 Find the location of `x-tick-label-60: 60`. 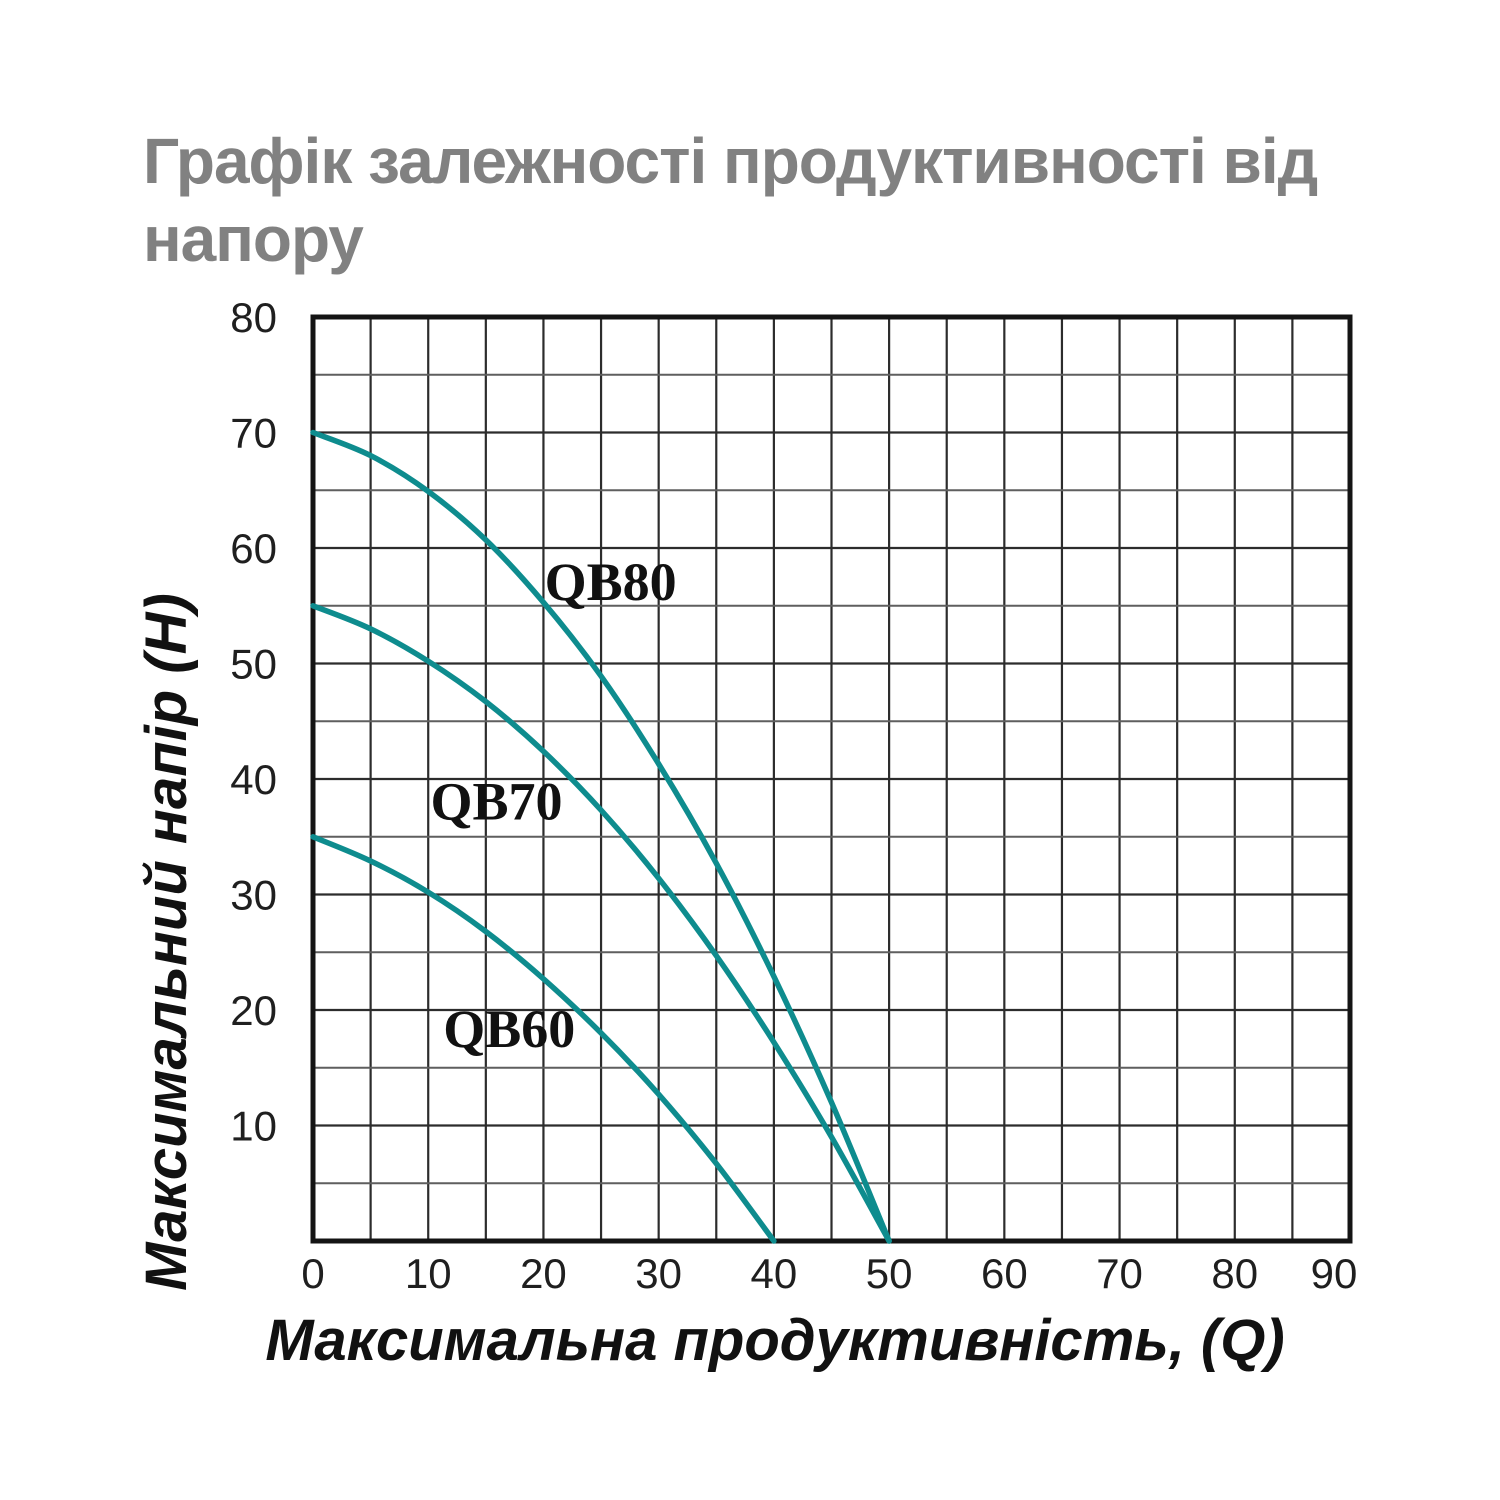

x-tick-label-60: 60 is located at coordinates (1004, 1273).